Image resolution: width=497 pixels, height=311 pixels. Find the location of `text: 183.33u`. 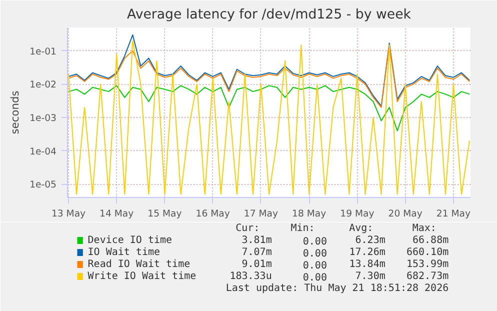

text: 183.33u is located at coordinates (251, 276).